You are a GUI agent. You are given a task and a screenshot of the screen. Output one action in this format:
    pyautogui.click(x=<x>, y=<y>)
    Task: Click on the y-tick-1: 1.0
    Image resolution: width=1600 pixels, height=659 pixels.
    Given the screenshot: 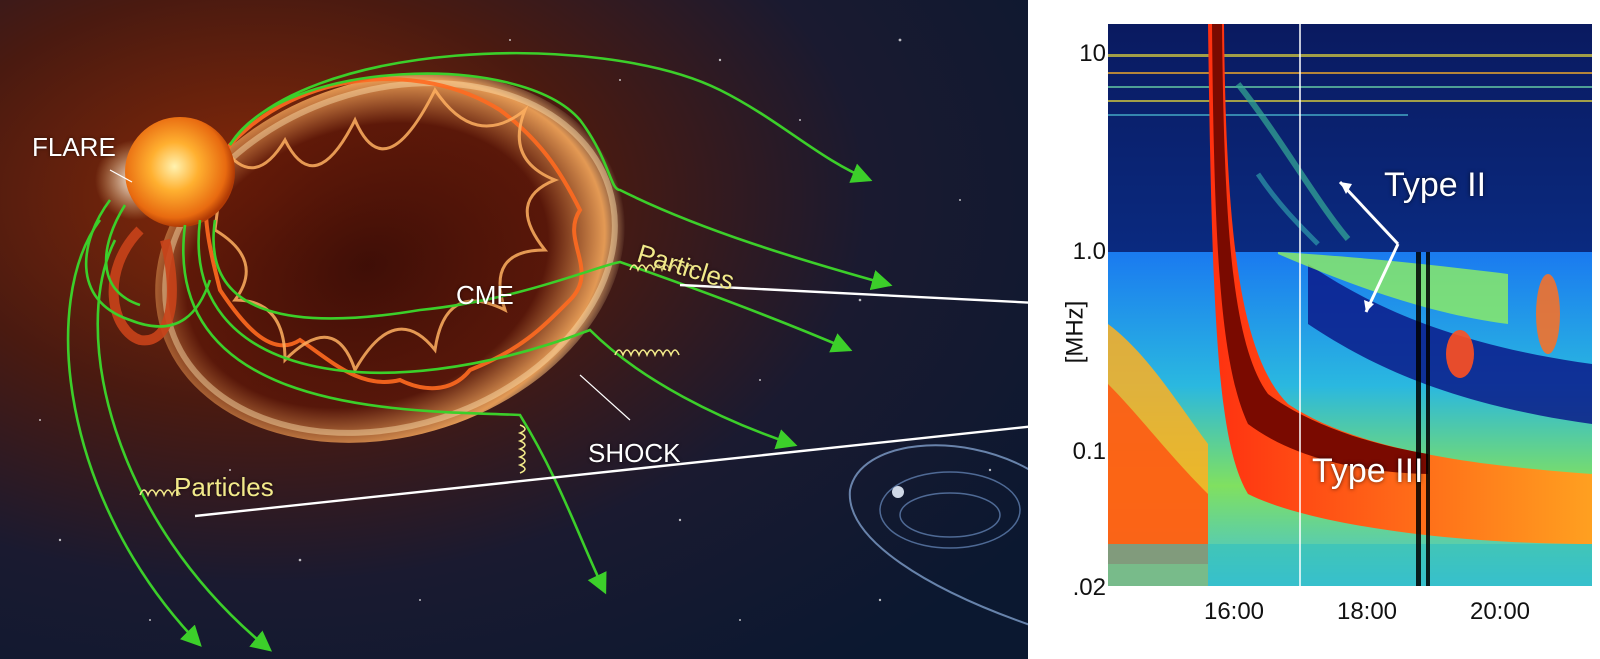 What is the action you would take?
    pyautogui.click(x=1089, y=251)
    